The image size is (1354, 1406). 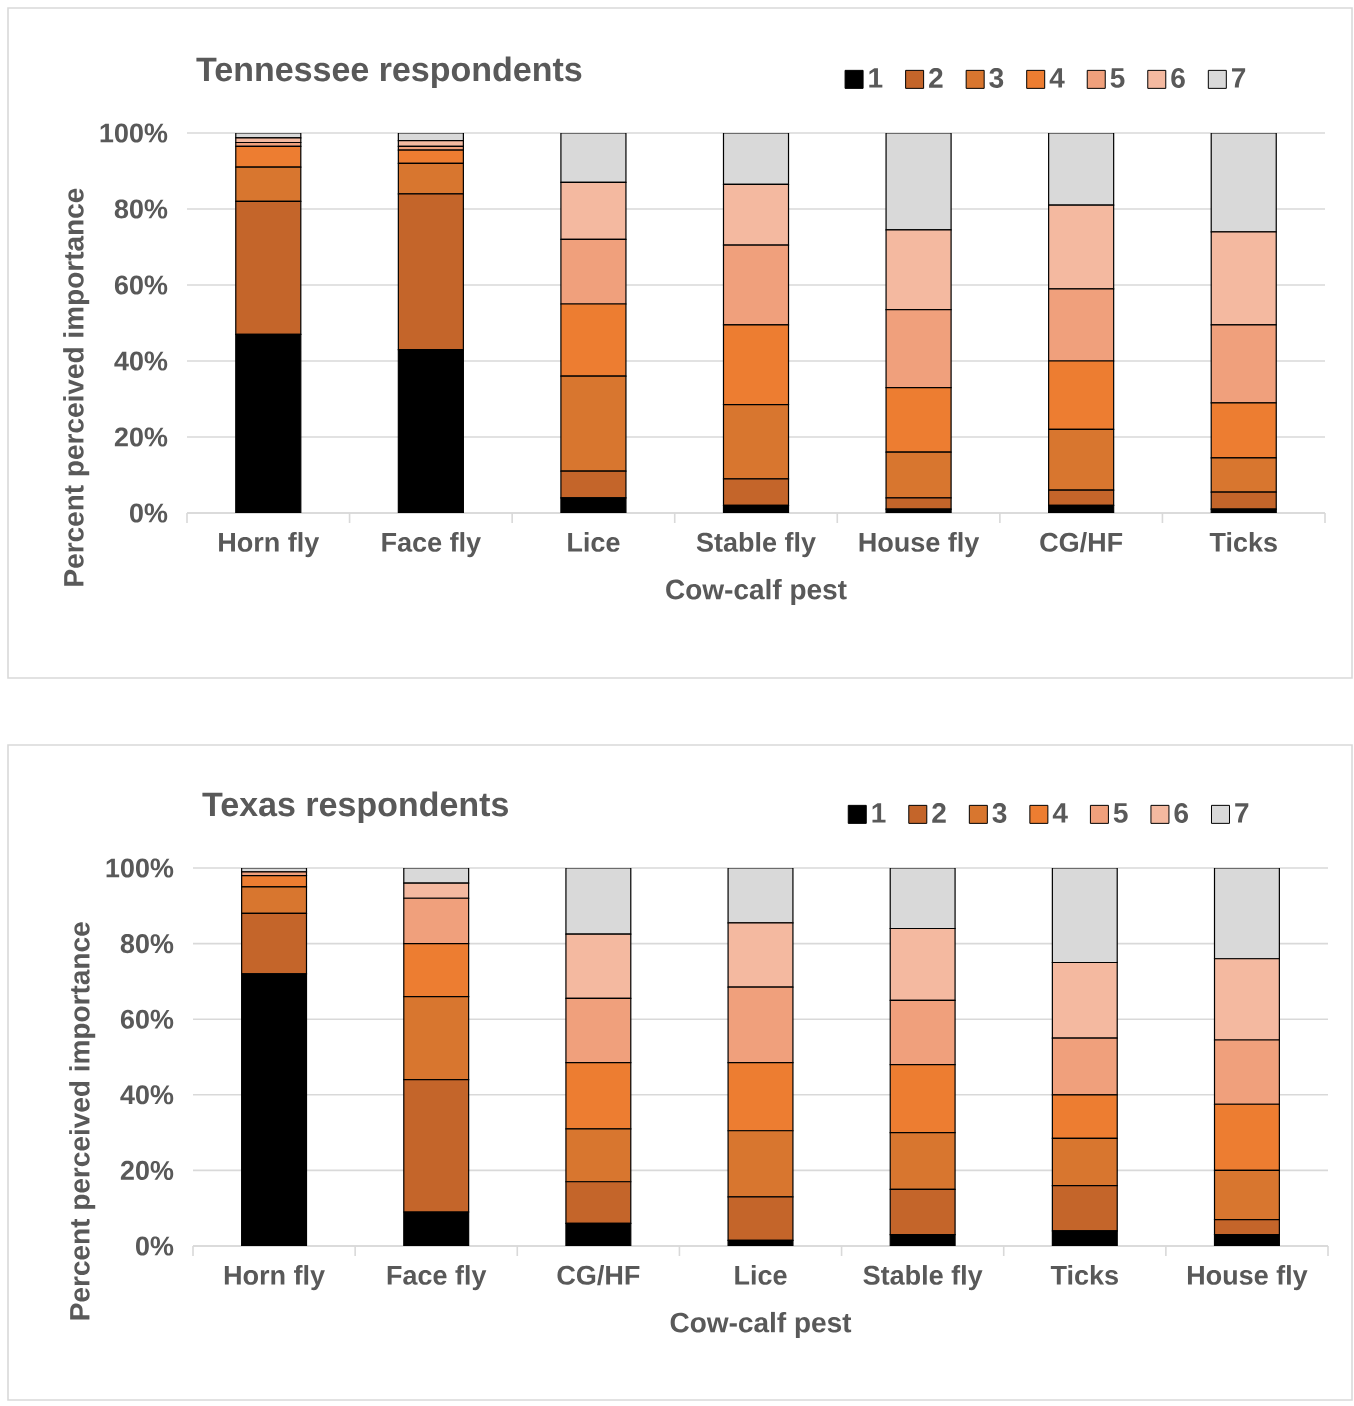 I want to click on chart-title: Texas respondents, so click(x=355, y=807).